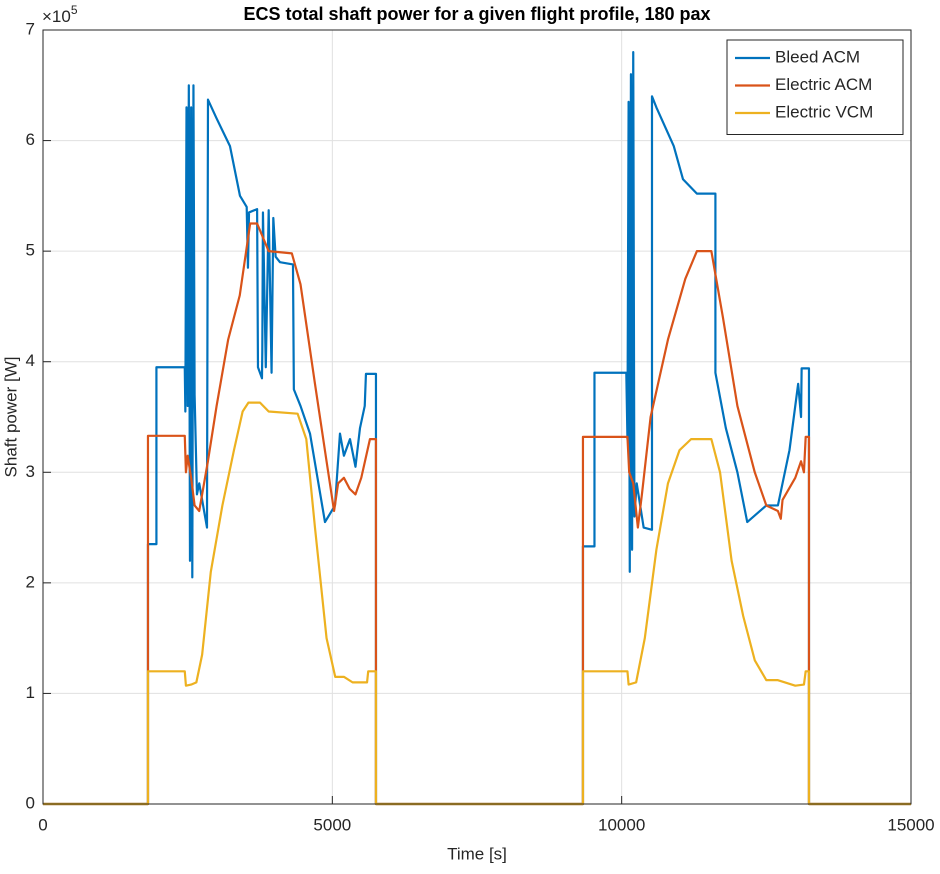 This screenshot has height=874, width=940. Describe the element at coordinates (823, 84) in the screenshot. I see `legend-label: Electric ACM` at that location.